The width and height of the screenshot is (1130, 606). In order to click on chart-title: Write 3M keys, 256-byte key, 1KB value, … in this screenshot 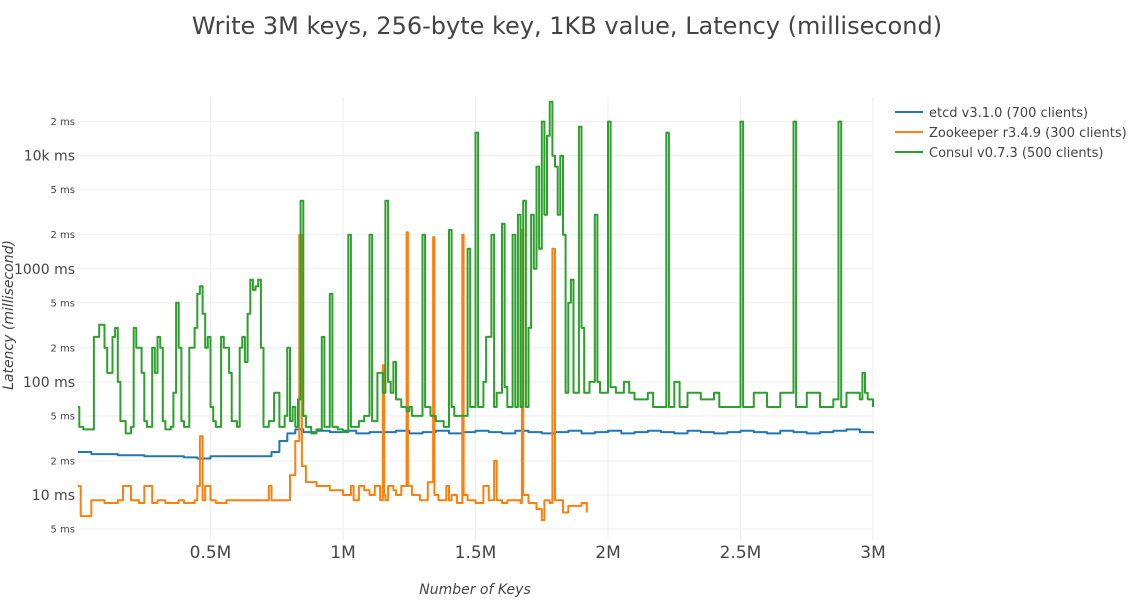, I will do `click(567, 26)`.